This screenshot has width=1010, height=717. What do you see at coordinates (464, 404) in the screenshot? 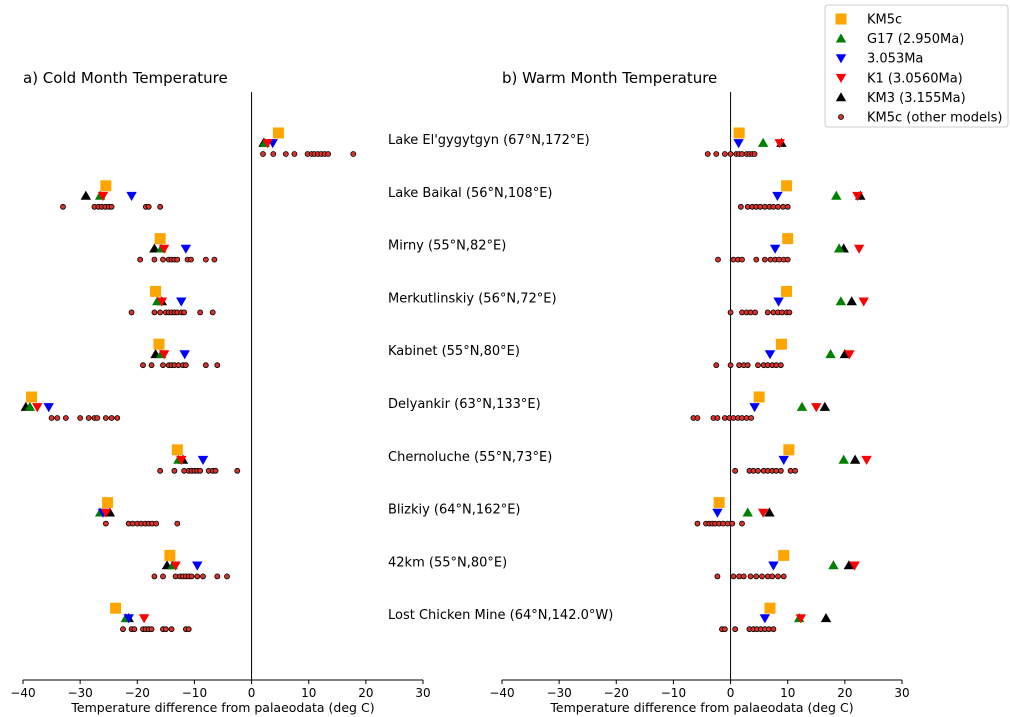
I see `site-label: Delyankir (63°N,133°E)` at bounding box center [464, 404].